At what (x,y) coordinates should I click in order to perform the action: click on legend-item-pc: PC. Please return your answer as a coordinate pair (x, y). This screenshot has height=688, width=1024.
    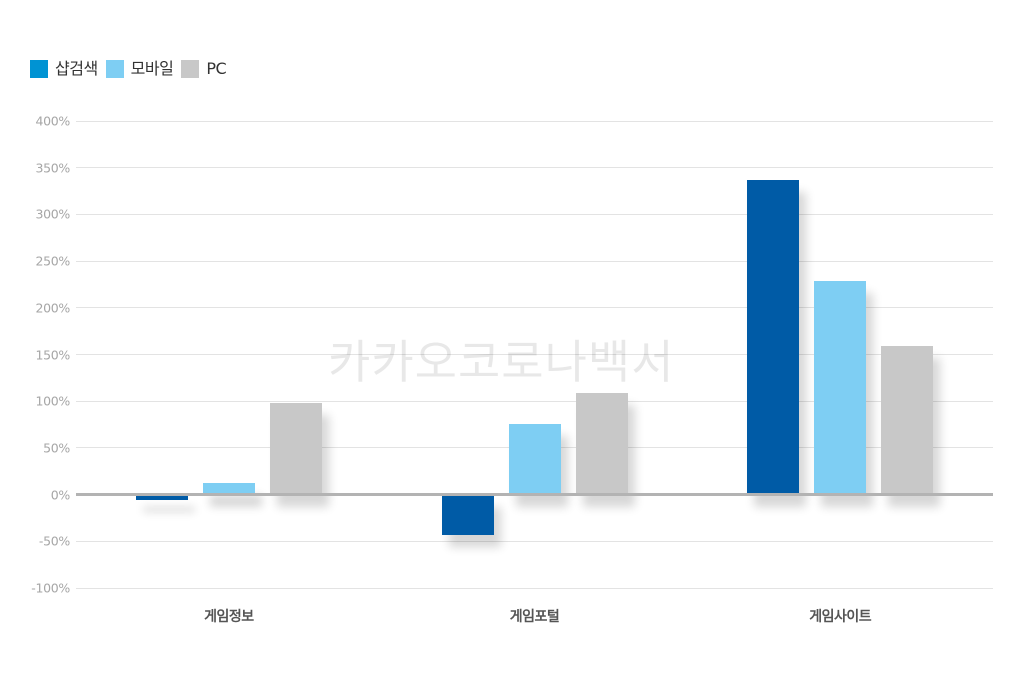
    Looking at the image, I should click on (204, 69).